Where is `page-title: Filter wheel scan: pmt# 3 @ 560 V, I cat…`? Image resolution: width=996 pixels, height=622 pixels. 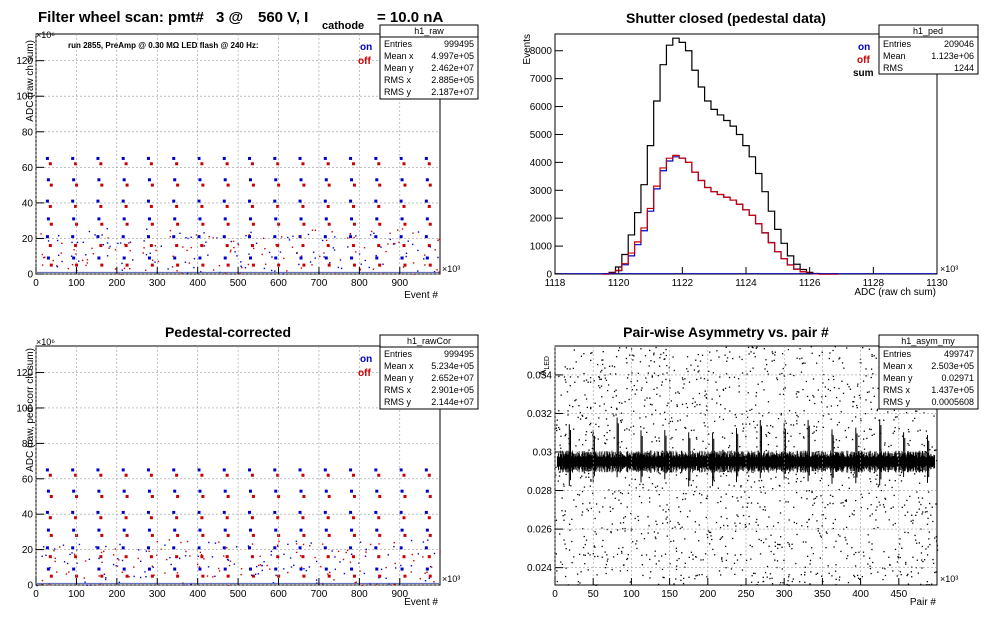 page-title: Filter wheel scan: pmt# 3 @ 560 V, I cat… is located at coordinates (240, 20).